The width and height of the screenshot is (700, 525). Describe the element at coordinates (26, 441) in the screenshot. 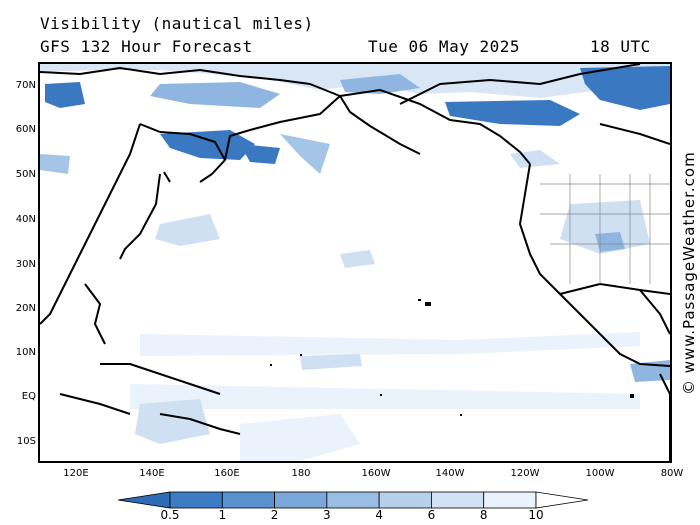

I see `lat-label-10s: 10S` at that location.